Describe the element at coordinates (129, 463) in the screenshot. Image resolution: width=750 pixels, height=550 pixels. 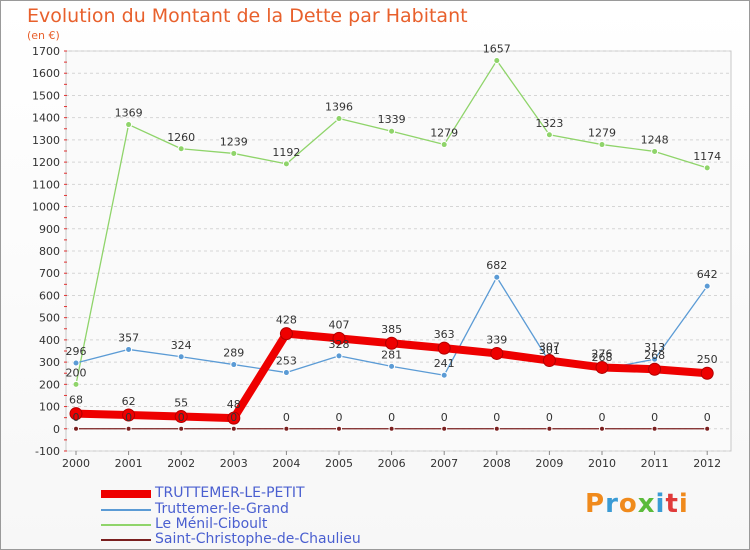
I see `x-tick-label: 2001` at that location.